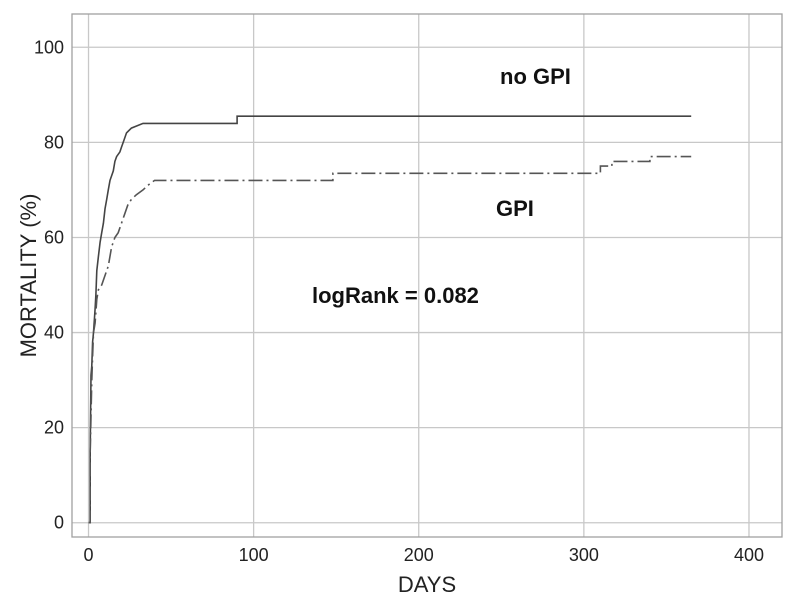 This screenshot has width=800, height=605. What do you see at coordinates (419, 555) in the screenshot?
I see `x-tick-label: 200` at bounding box center [419, 555].